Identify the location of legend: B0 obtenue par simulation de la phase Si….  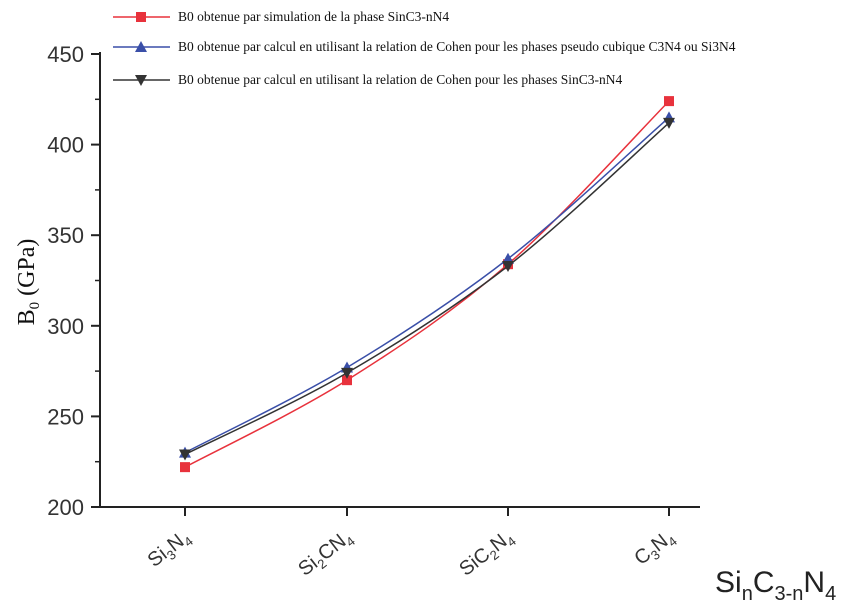
(424, 48).